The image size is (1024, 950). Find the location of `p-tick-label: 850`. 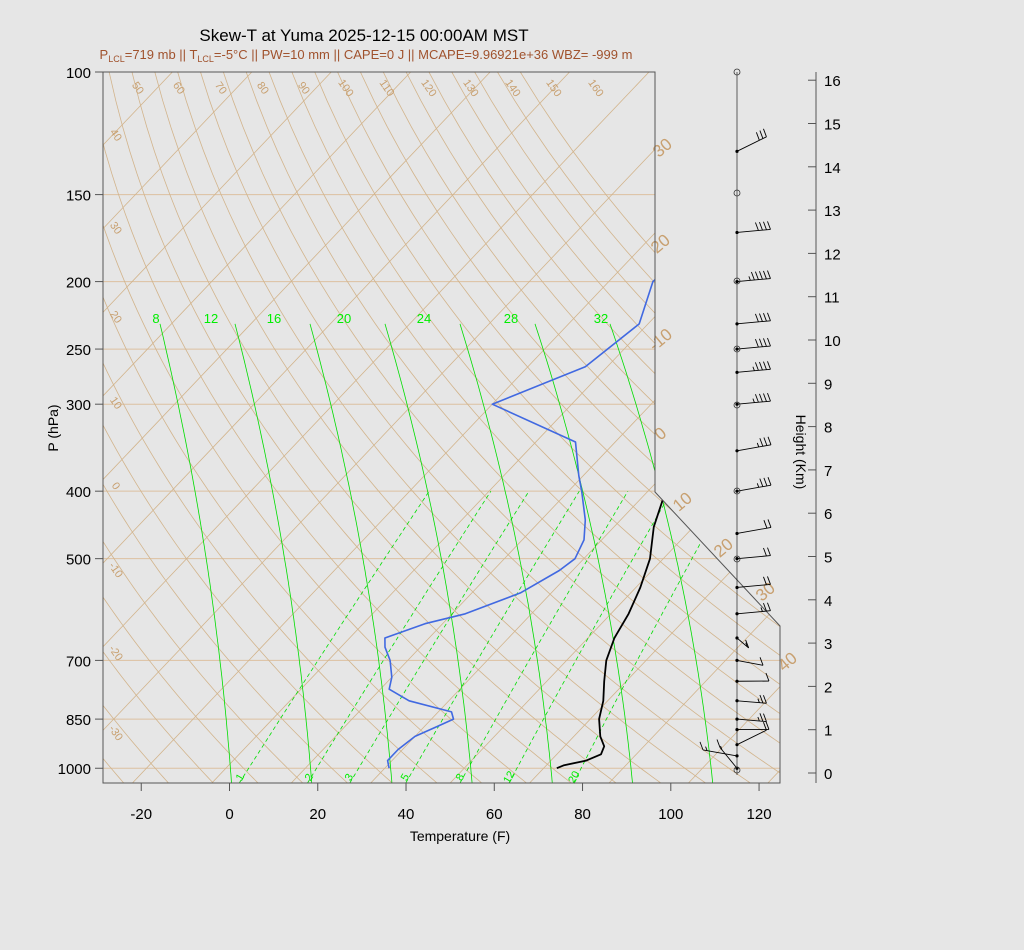

p-tick-label: 850 is located at coordinates (78, 720).